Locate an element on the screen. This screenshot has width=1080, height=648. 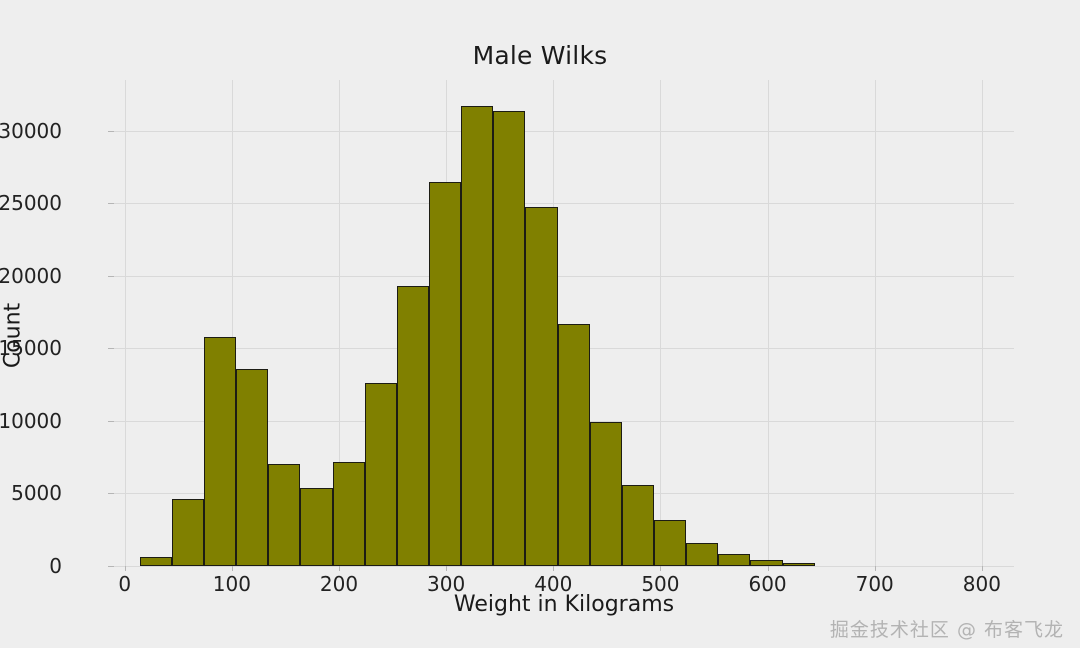
y-axis-tick-label: 0 is located at coordinates (55, 566).